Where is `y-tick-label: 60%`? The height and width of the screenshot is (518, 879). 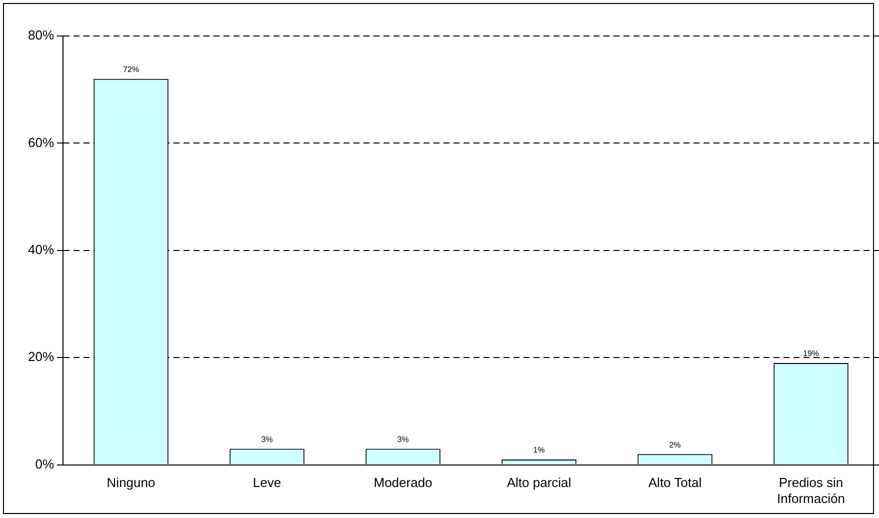
y-tick-label: 60% is located at coordinates (41, 142).